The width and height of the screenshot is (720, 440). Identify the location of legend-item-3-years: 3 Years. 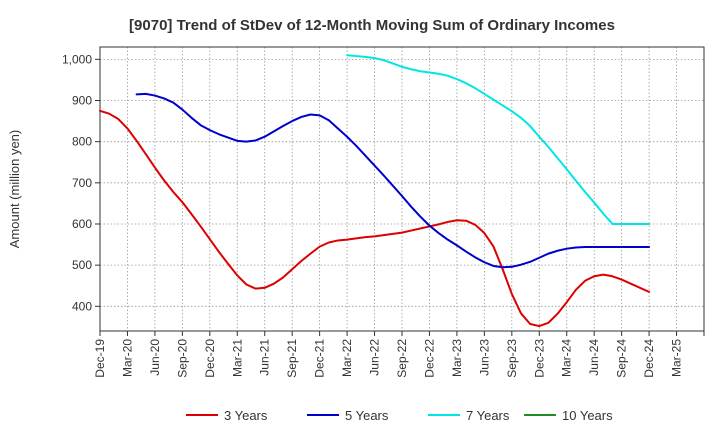
(227, 415).